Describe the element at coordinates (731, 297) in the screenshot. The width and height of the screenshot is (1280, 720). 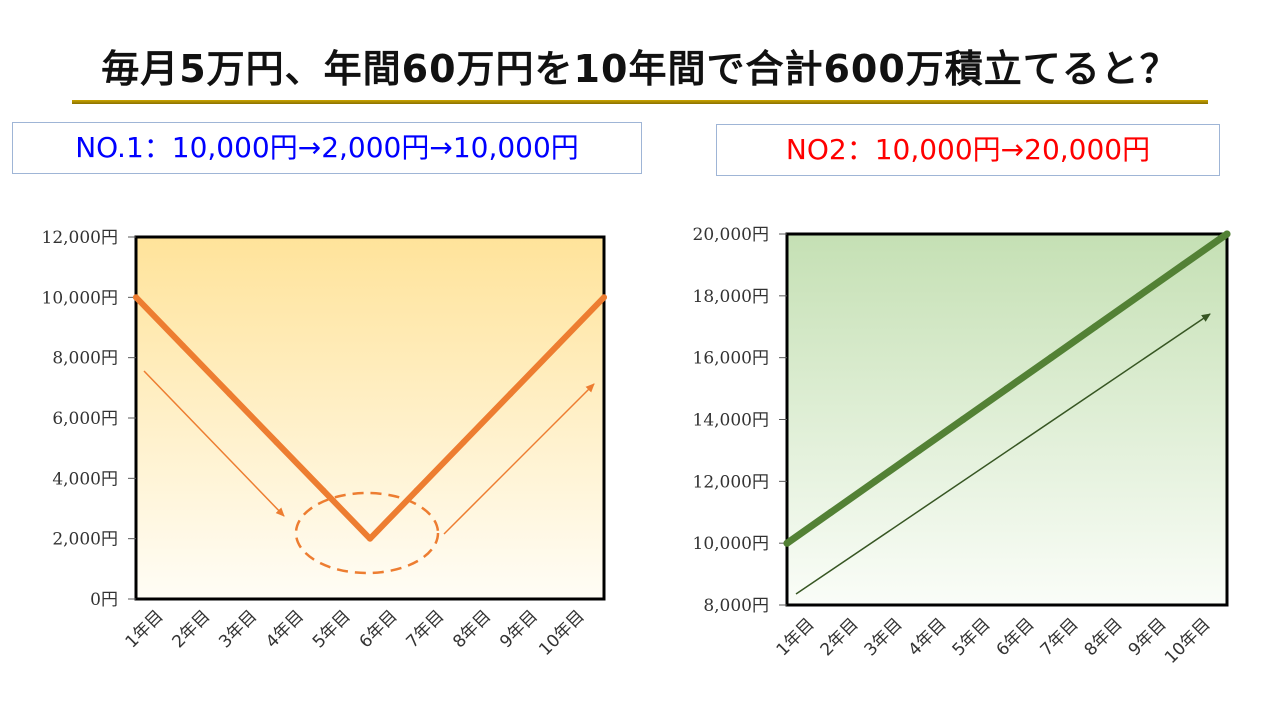
I see `c2-y-tick-label: 18,000円` at that location.